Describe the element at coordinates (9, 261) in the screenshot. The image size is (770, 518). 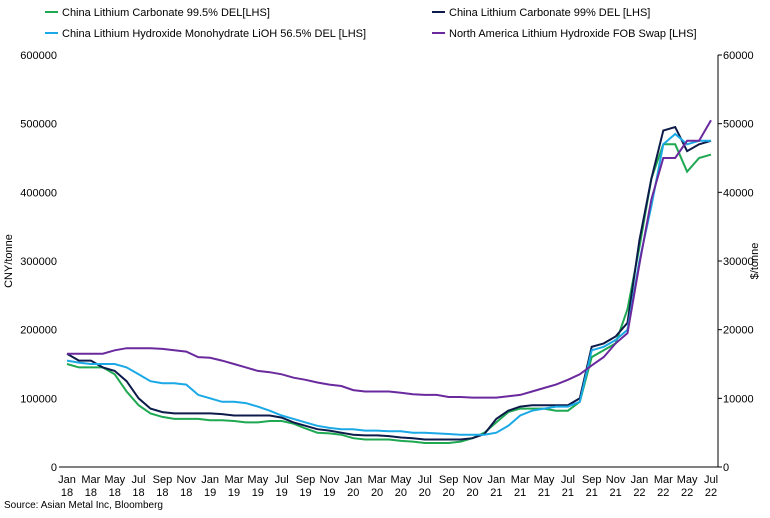
I see `y-axis-label: CNY/tonne` at that location.